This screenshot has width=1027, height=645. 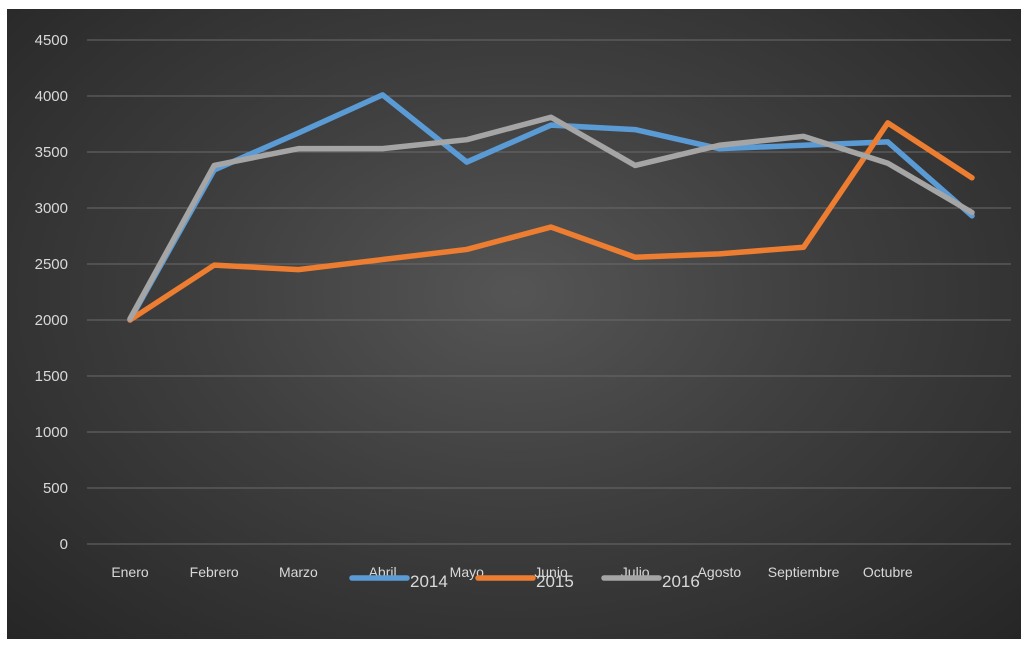 What do you see at coordinates (720, 572) in the screenshot?
I see `x-tick-label: Agosto` at bounding box center [720, 572].